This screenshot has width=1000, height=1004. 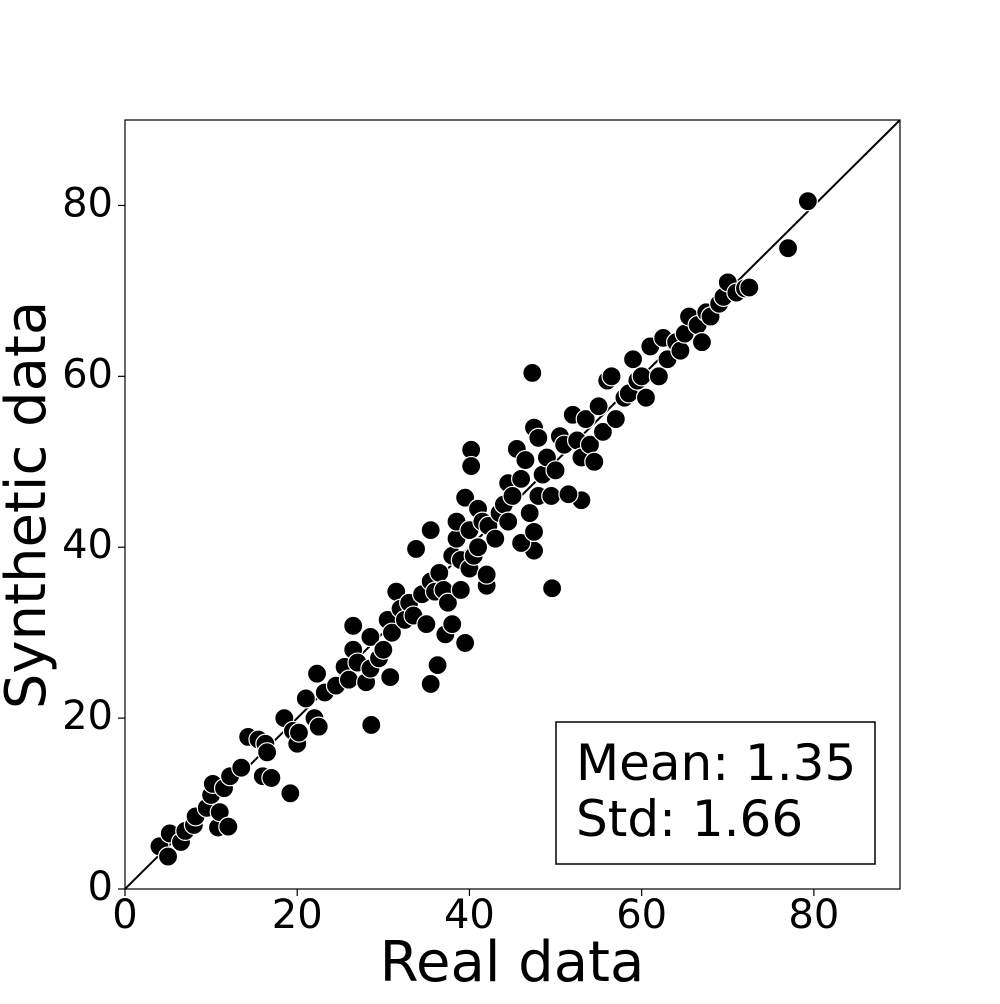 What do you see at coordinates (87, 716) in the screenshot?
I see `y-tick-label: 20` at bounding box center [87, 716].